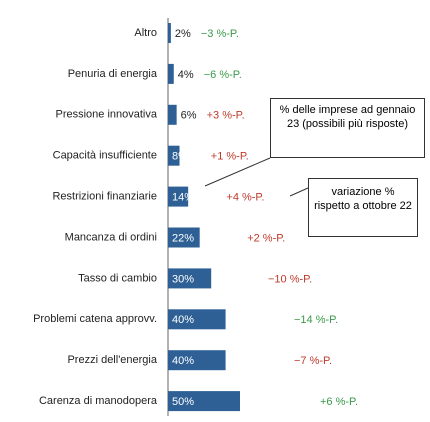  Describe the element at coordinates (183, 34) in the screenshot. I see `value-label: 2%` at that location.